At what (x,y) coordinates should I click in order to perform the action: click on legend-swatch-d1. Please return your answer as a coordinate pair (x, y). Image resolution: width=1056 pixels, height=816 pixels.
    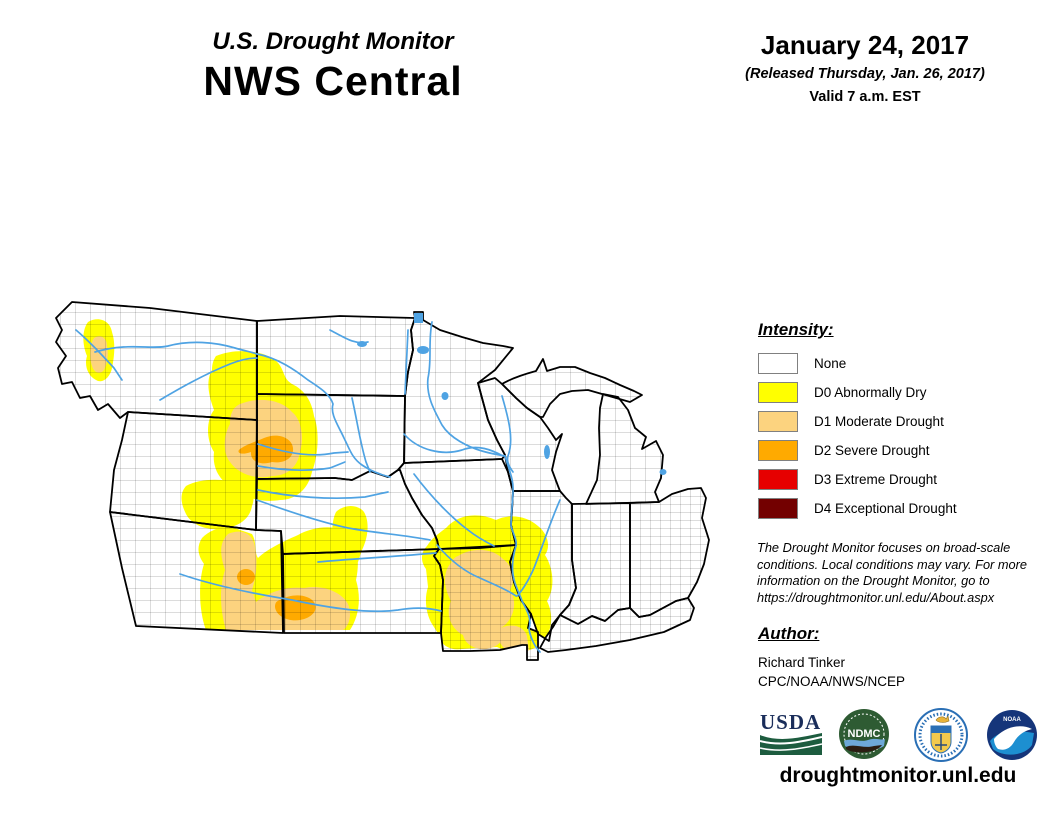
    Looking at the image, I should click on (778, 421).